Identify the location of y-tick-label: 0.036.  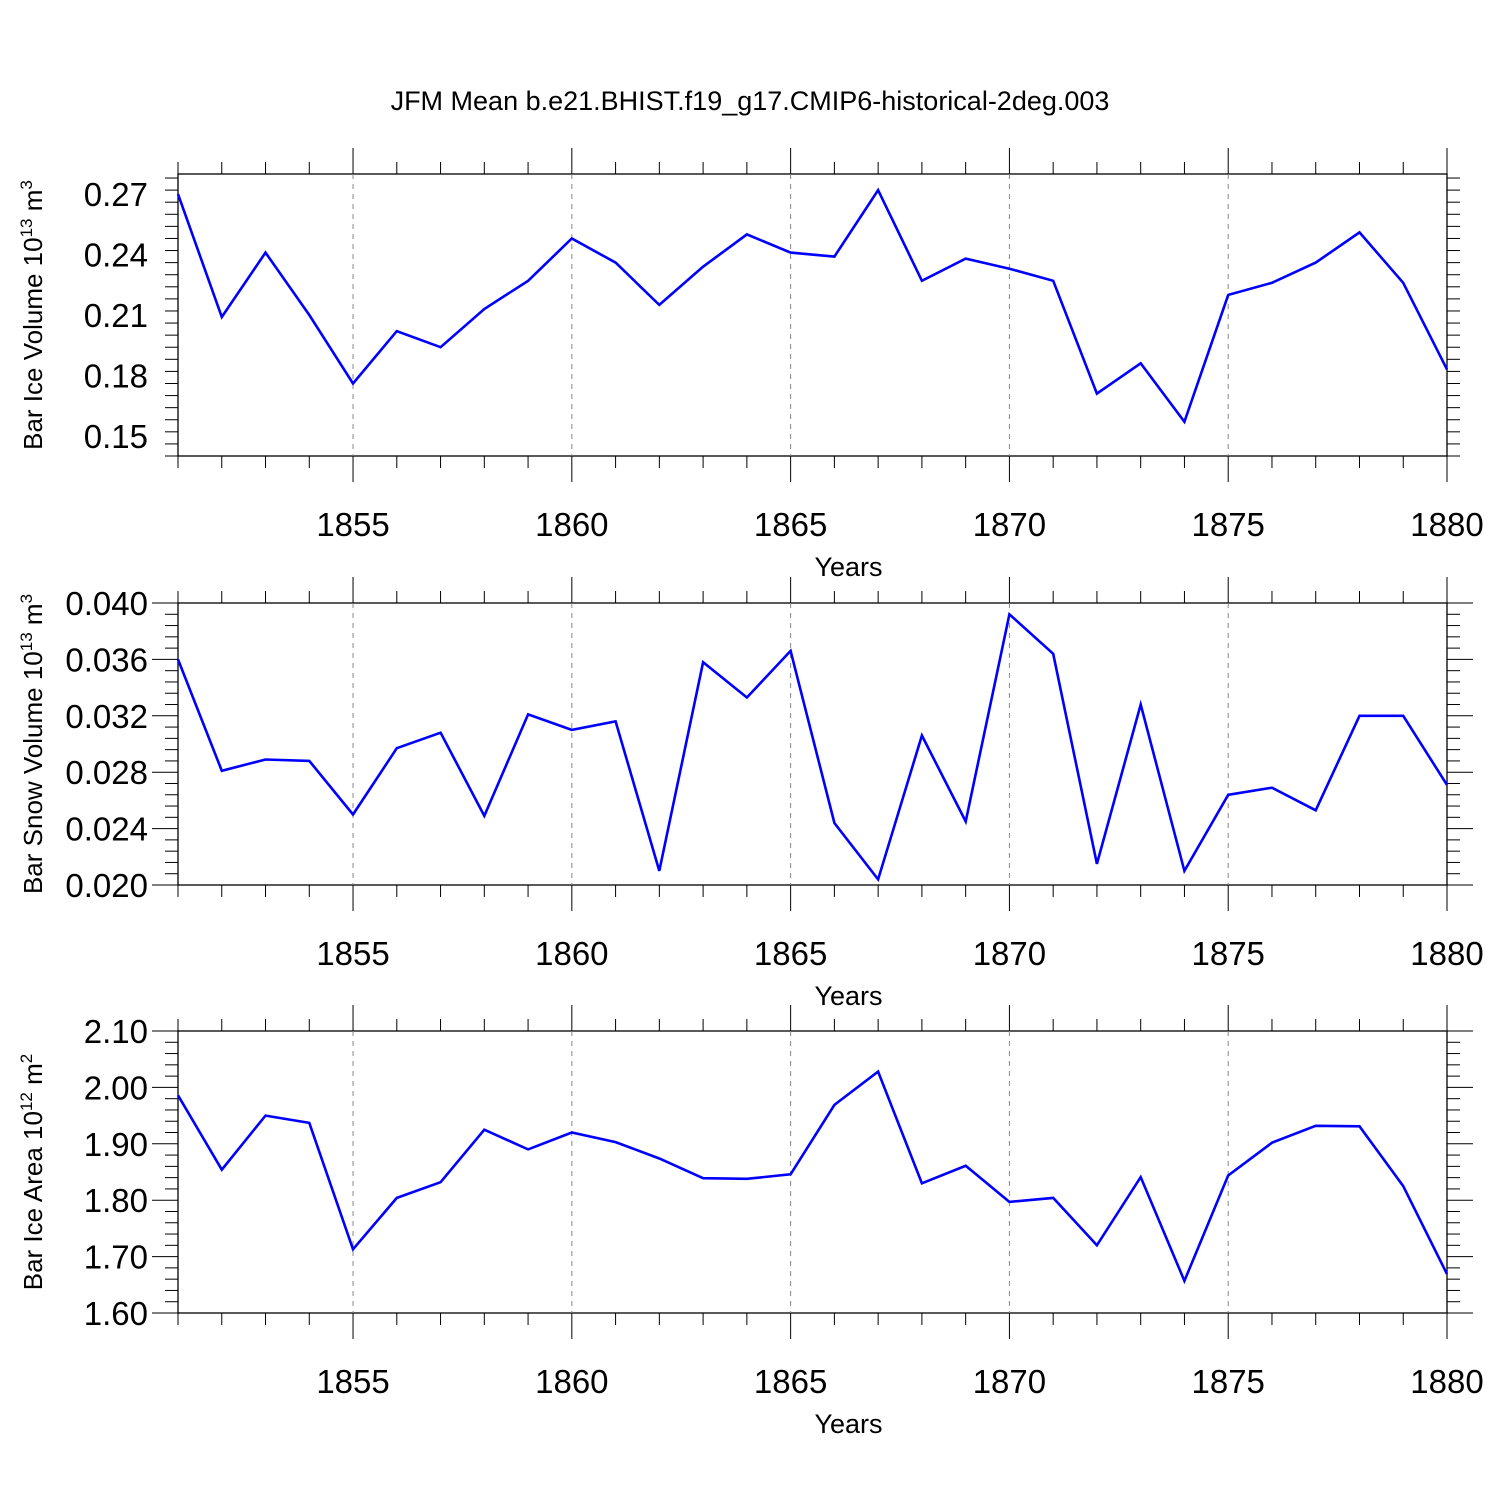
(106, 659).